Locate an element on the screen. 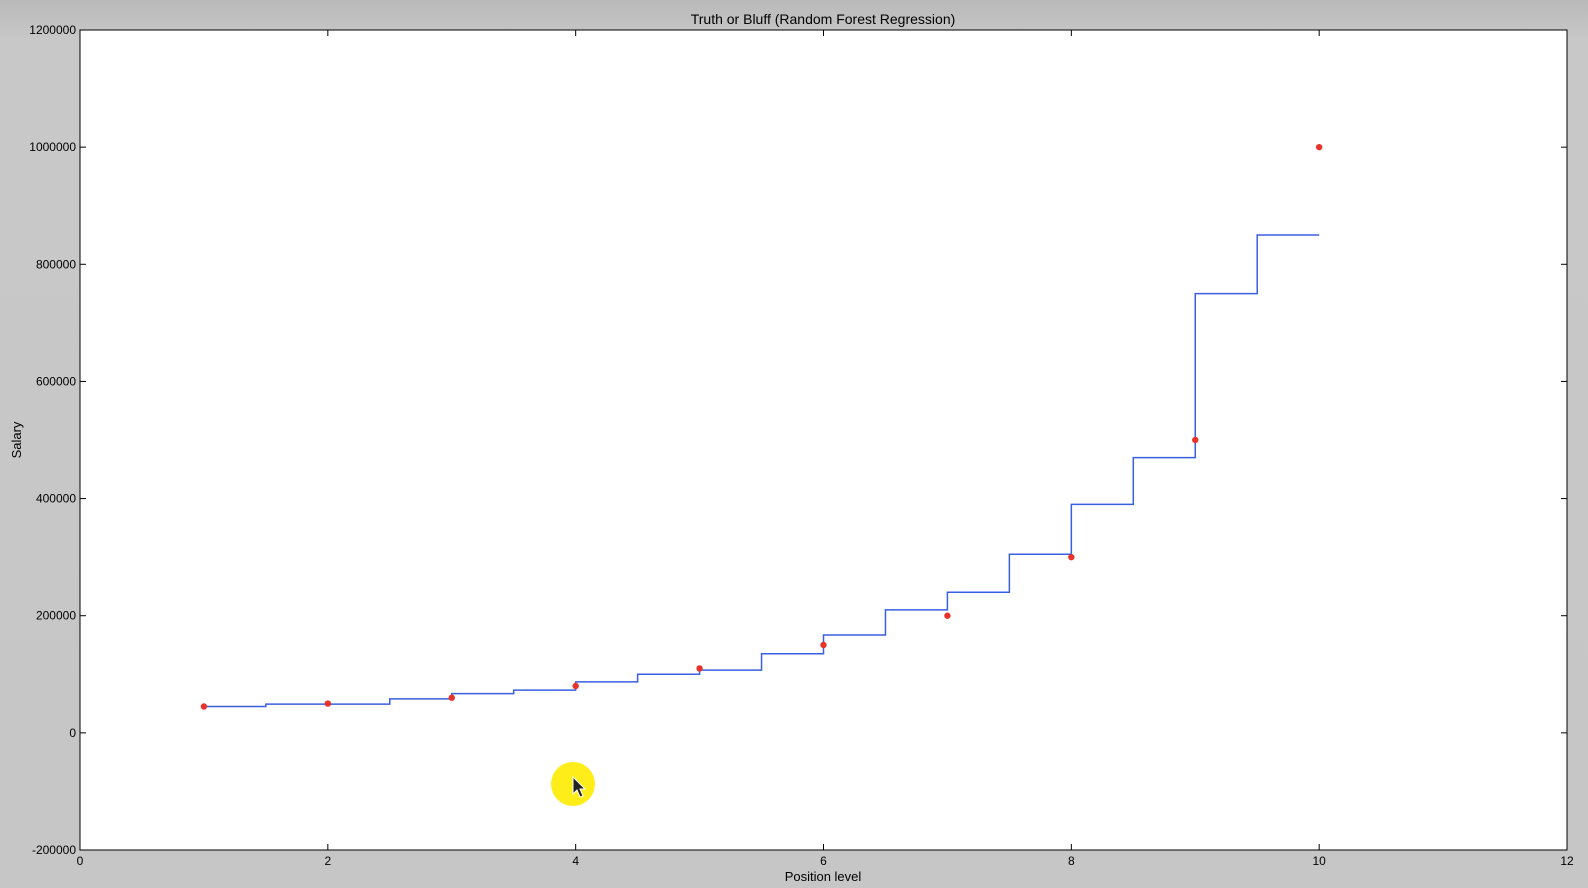 Image resolution: width=1588 pixels, height=888 pixels. x-tick-label: 12 is located at coordinates (1567, 861).